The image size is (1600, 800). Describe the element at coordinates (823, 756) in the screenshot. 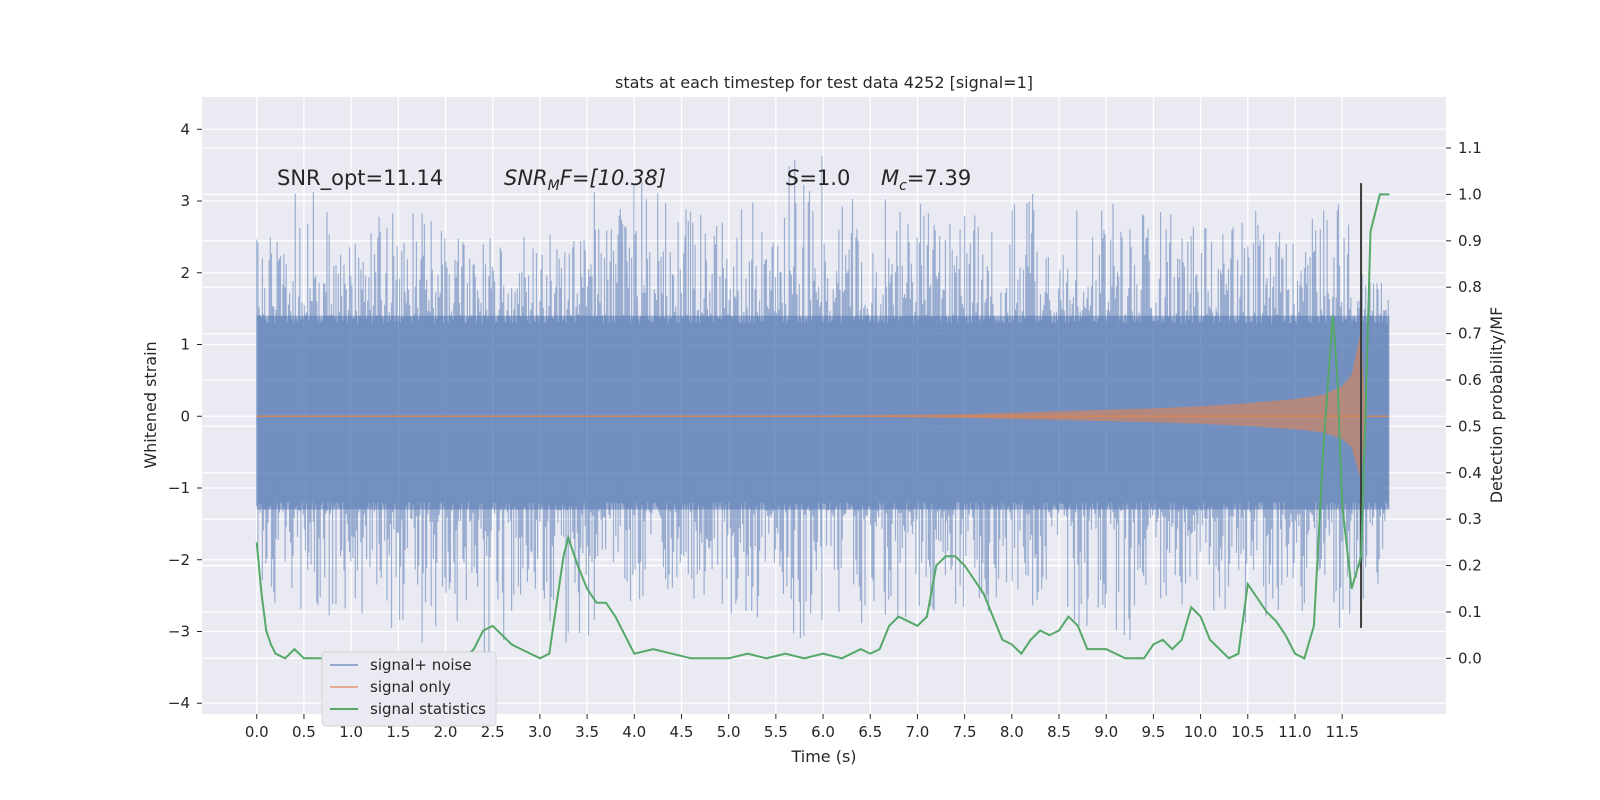

I see `x-axis-label: Time (s)` at that location.